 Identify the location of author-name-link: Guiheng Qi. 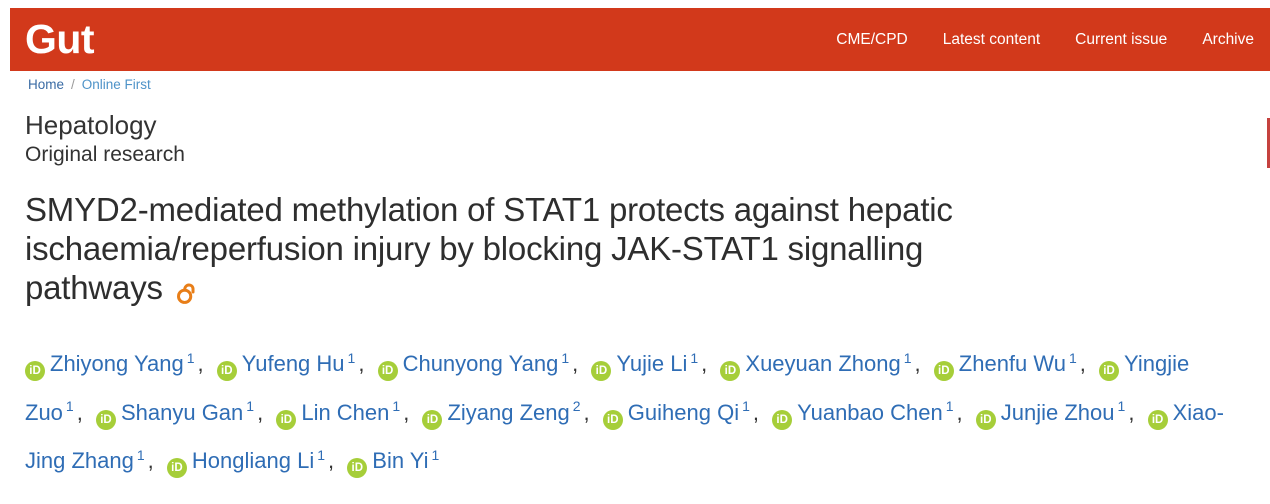
(683, 412).